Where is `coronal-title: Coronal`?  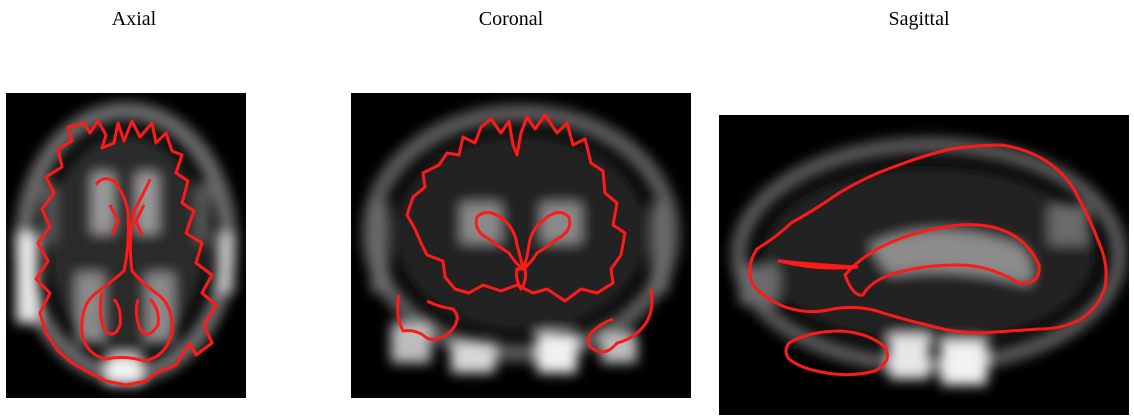
coronal-title: Coronal is located at coordinates (511, 19).